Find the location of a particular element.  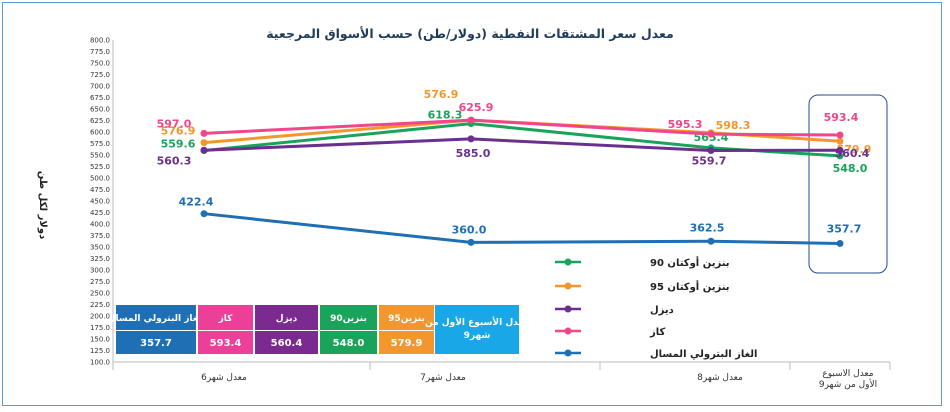

data-label: 559.7 is located at coordinates (709, 161).